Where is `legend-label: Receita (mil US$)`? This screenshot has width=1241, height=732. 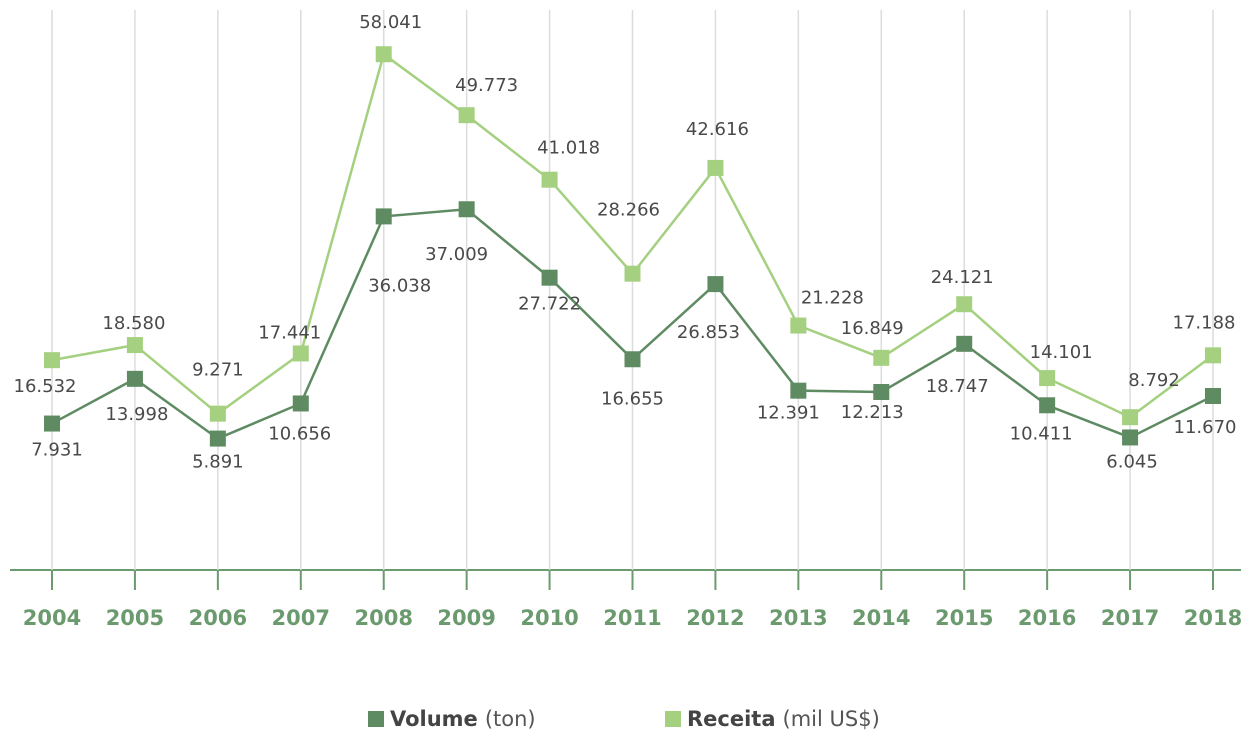
legend-label: Receita (mil US$) is located at coordinates (783, 719).